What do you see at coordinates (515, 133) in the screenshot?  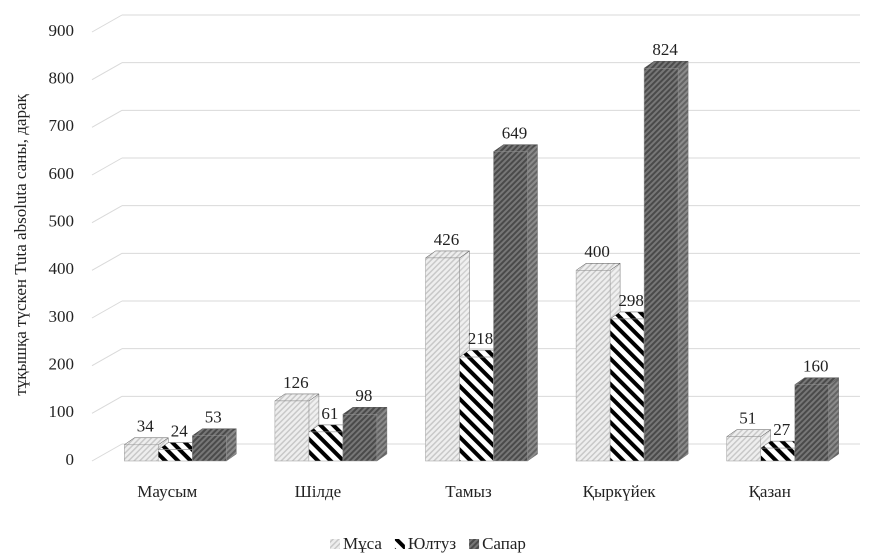 I see `value-label: 649` at bounding box center [515, 133].